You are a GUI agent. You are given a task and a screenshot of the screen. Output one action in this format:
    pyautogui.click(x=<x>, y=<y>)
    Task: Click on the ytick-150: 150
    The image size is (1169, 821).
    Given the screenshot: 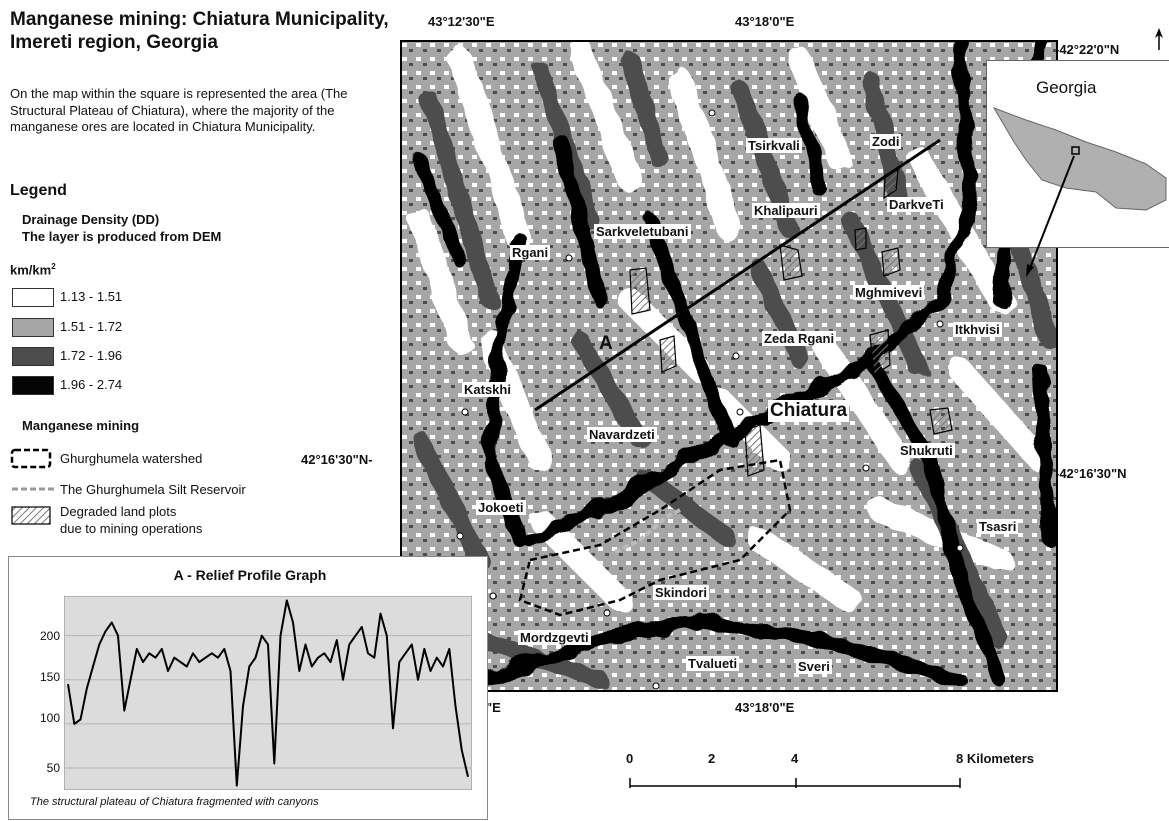 What is the action you would take?
    pyautogui.click(x=49, y=677)
    